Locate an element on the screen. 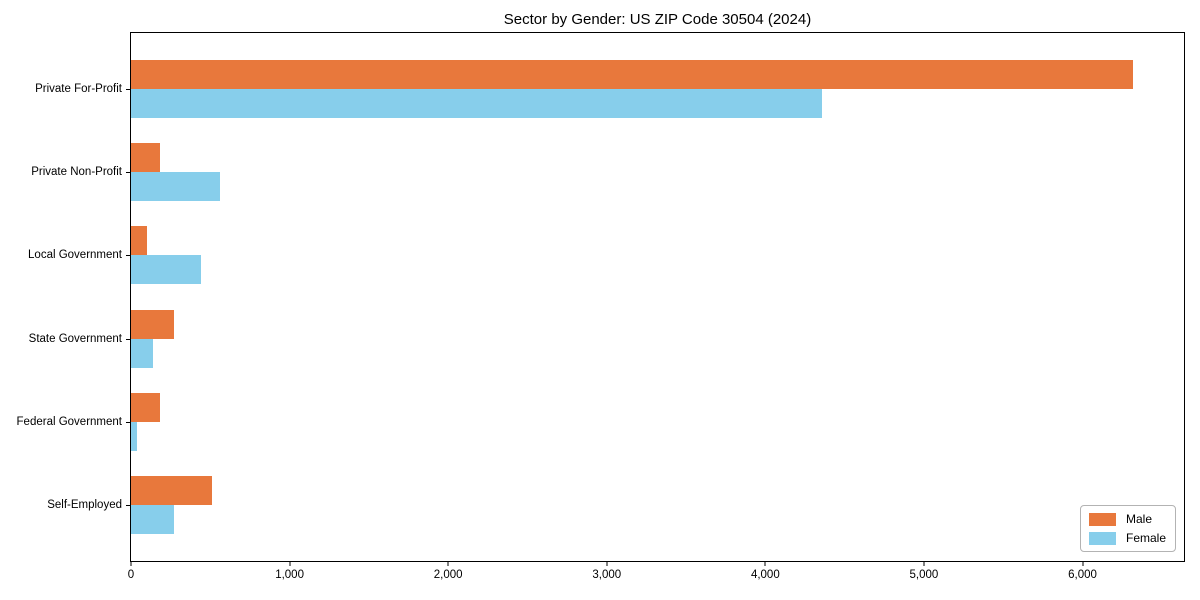 This screenshot has width=1200, height=600. legend-entry-female: Female is located at coordinates (1127, 538).